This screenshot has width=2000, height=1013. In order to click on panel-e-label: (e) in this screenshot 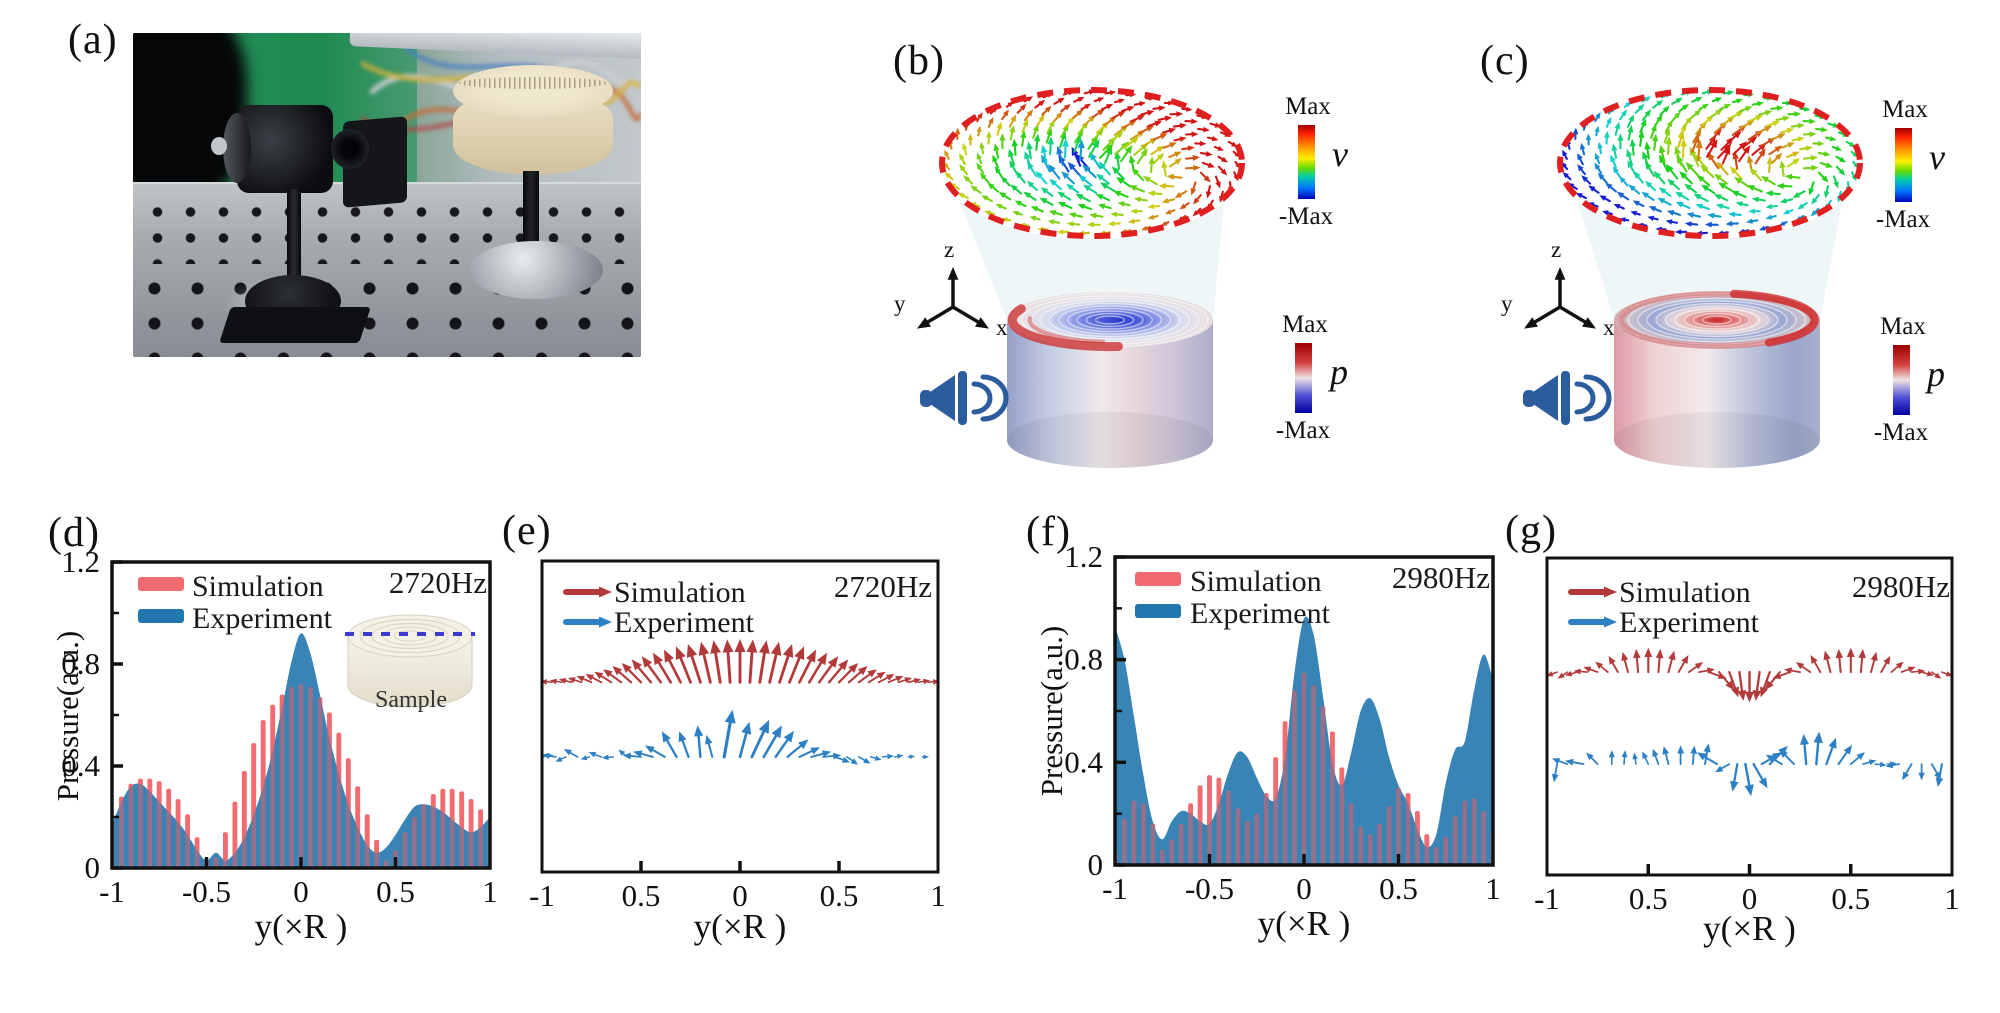, I will do `click(527, 531)`.